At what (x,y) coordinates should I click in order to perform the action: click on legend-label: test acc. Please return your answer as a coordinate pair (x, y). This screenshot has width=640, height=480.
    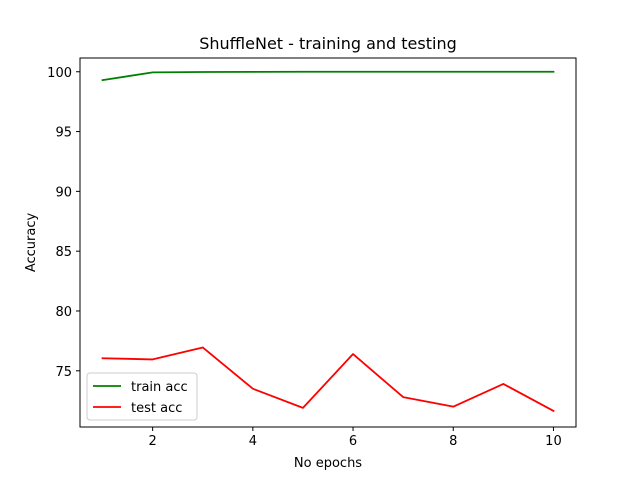
    Looking at the image, I should click on (156, 408).